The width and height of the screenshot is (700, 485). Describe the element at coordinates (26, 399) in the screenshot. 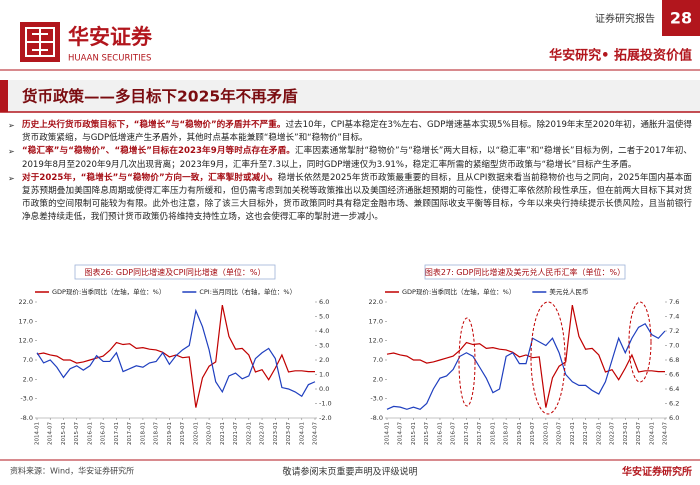

I see `y-tick-label: -3.0` at that location.